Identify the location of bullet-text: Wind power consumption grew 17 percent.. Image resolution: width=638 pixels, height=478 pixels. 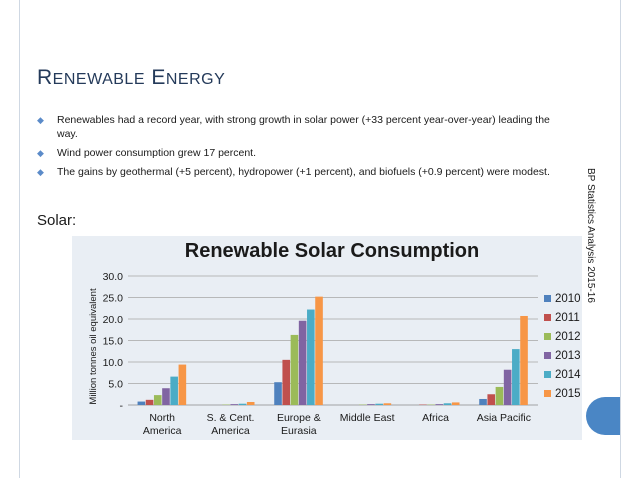
(157, 153).